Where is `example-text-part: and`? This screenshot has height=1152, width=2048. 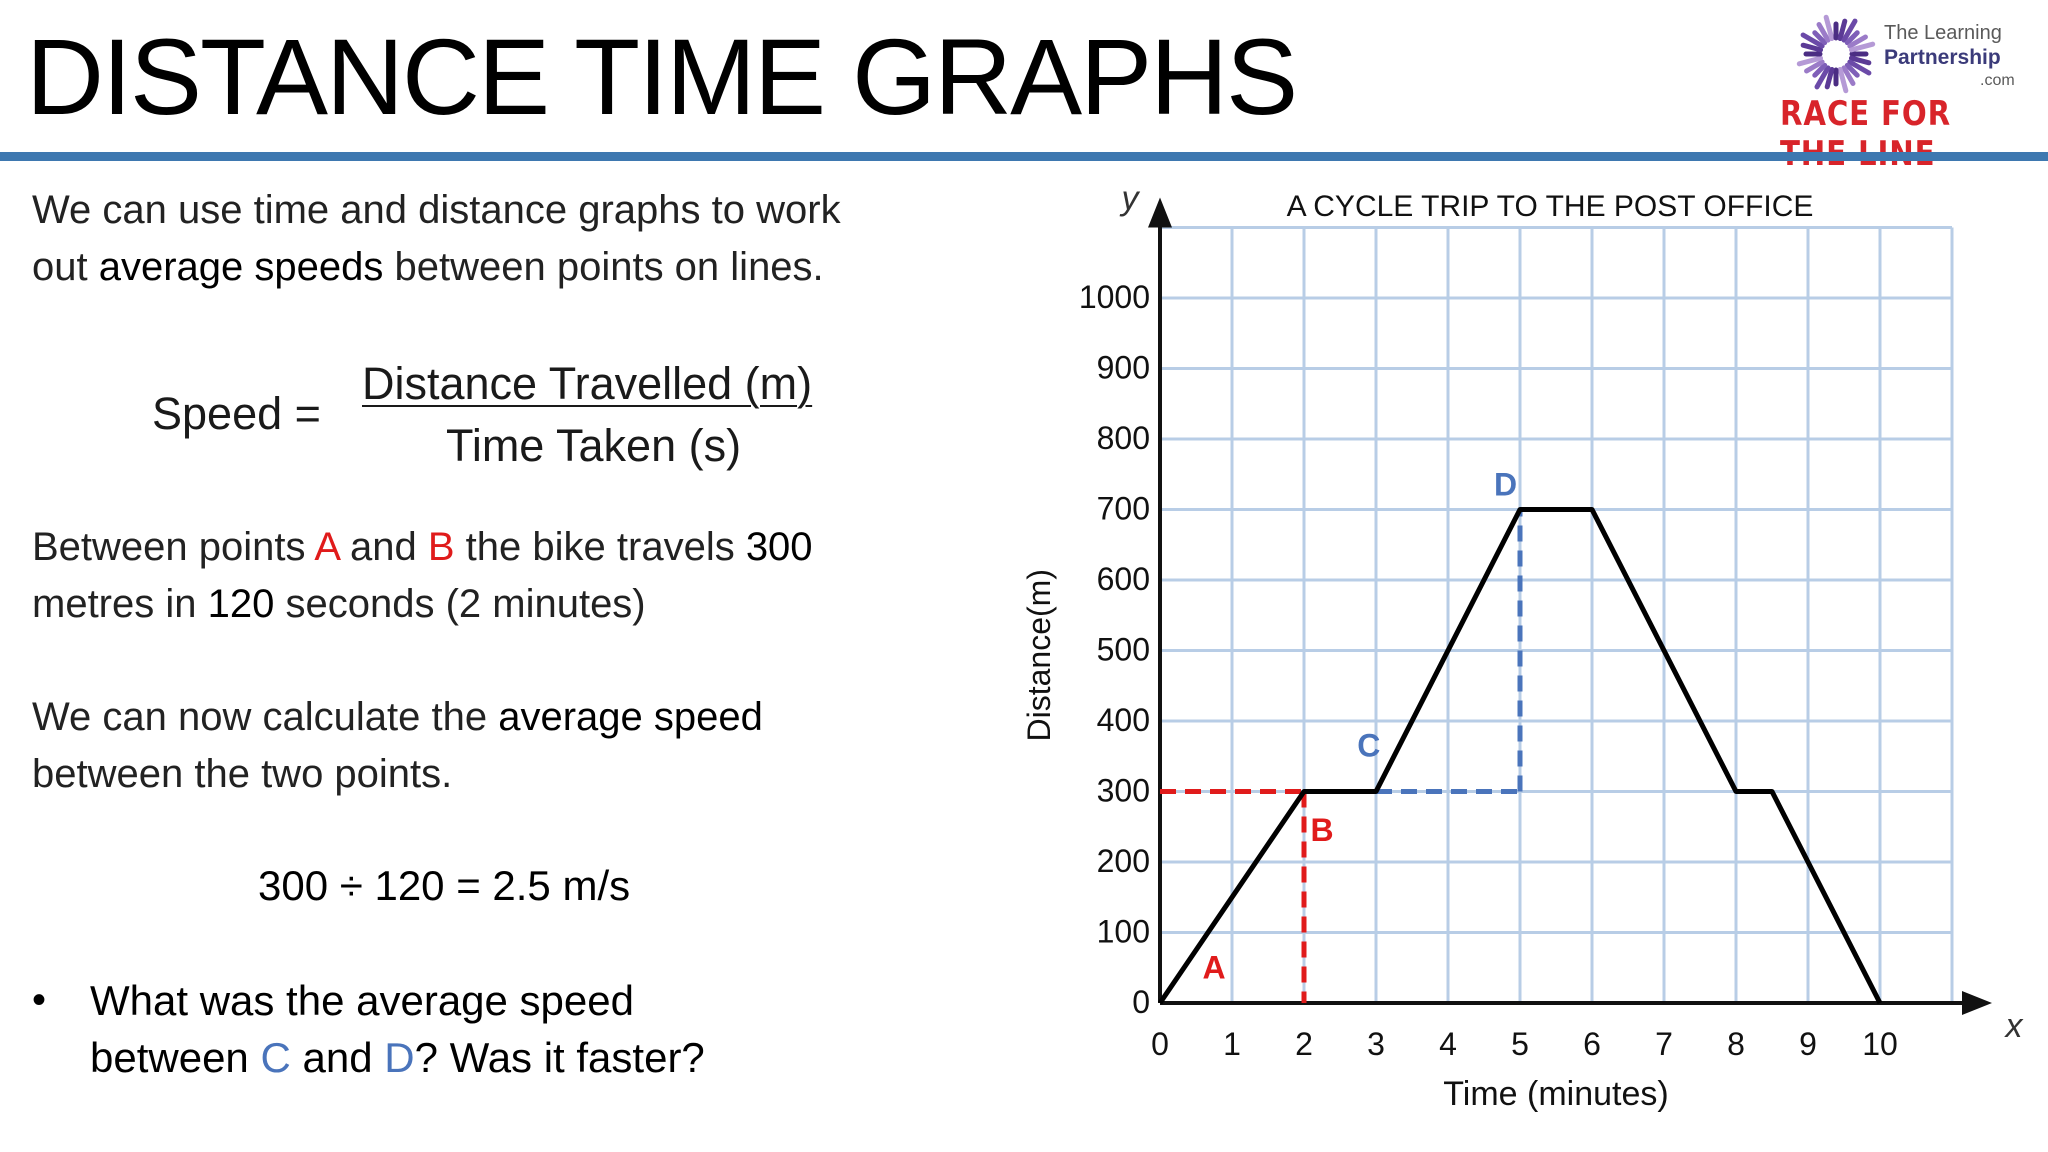 example-text-part: and is located at coordinates (383, 547).